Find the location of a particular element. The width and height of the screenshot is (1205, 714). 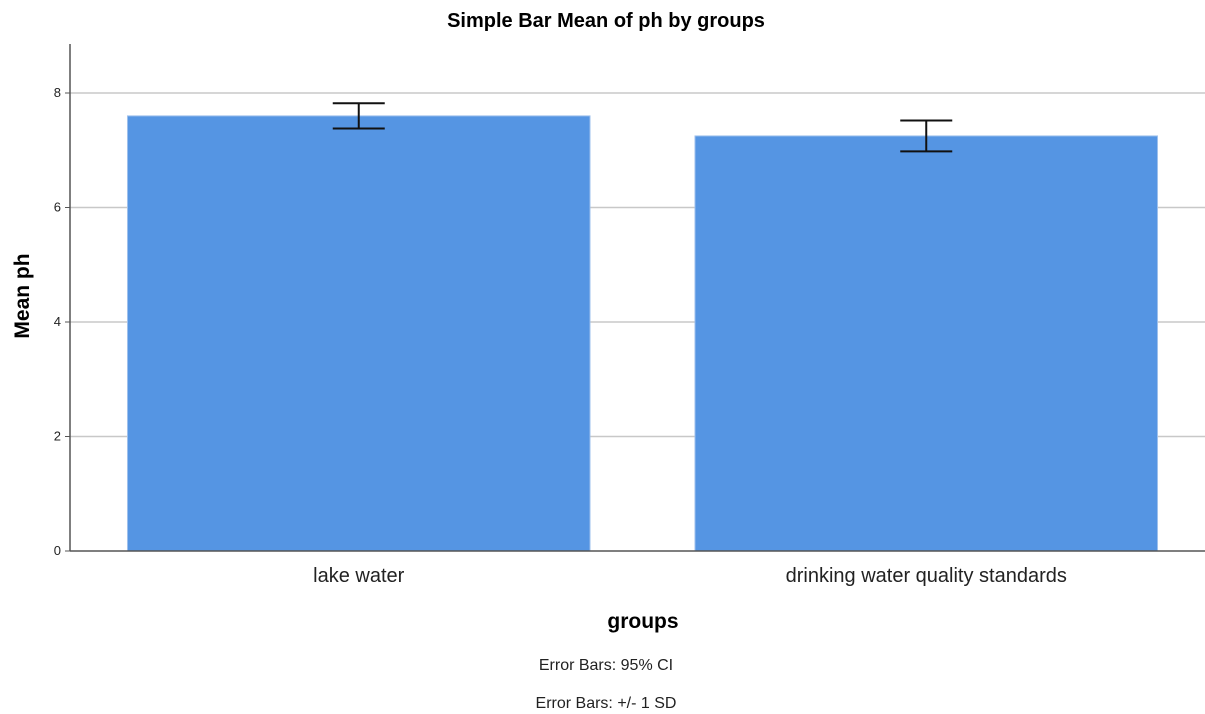

y-axis-title: Mean ph is located at coordinates (22, 295).